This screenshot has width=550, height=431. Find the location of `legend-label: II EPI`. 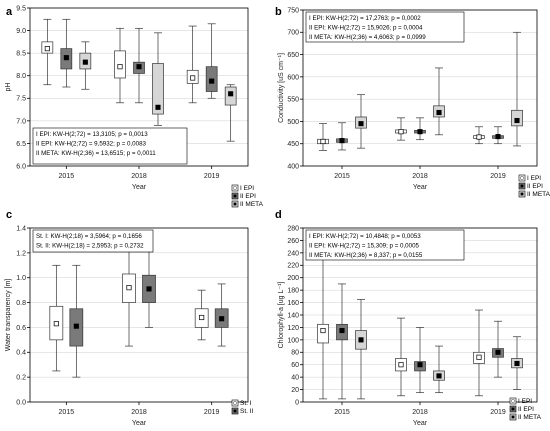

legend-label: II EPI is located at coordinates (535, 186).